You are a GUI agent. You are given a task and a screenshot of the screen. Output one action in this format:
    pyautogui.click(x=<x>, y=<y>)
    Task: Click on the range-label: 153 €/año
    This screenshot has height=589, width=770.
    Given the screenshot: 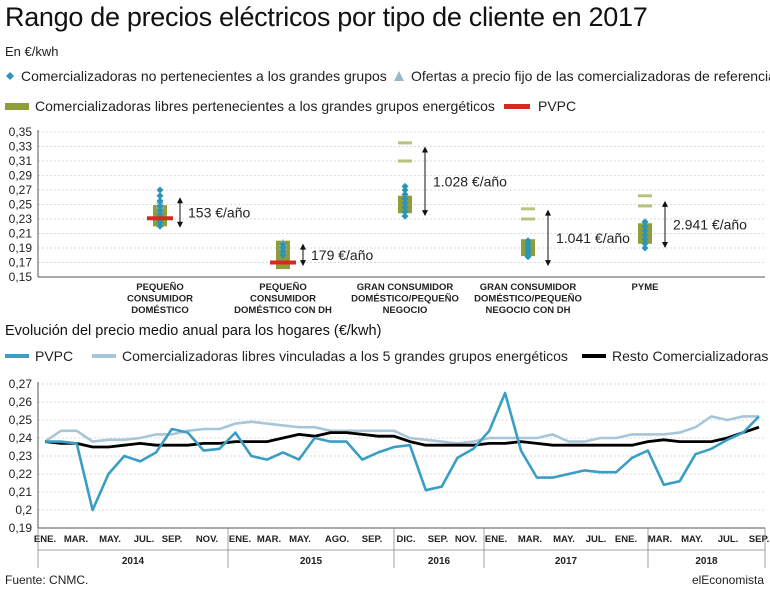 What is the action you would take?
    pyautogui.click(x=219, y=212)
    